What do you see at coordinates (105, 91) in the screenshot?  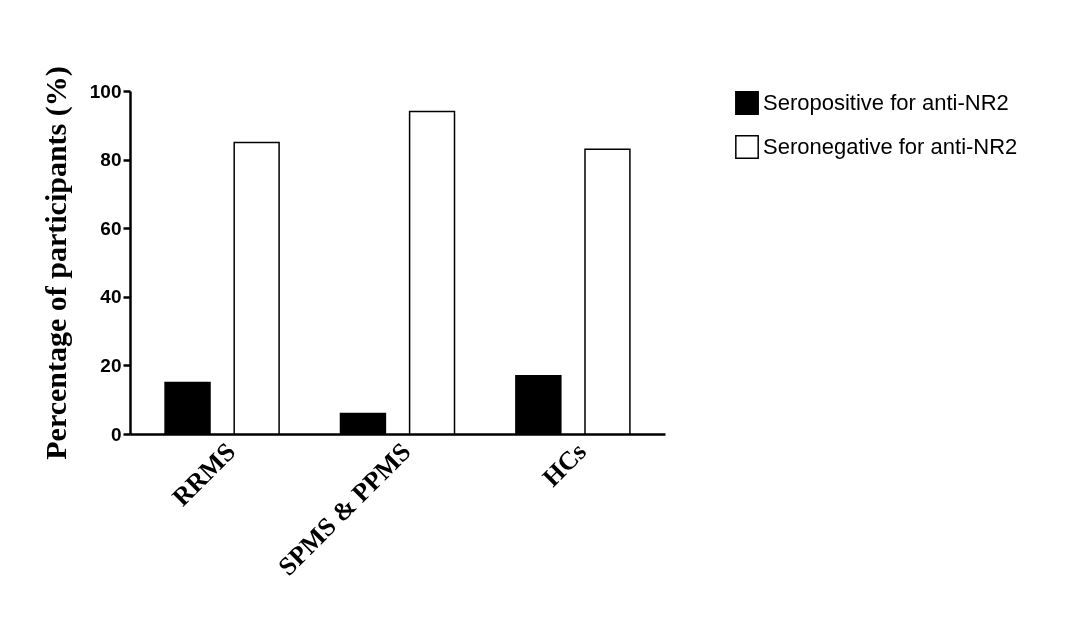 I see `y-tick-label: 100` at bounding box center [105, 91].